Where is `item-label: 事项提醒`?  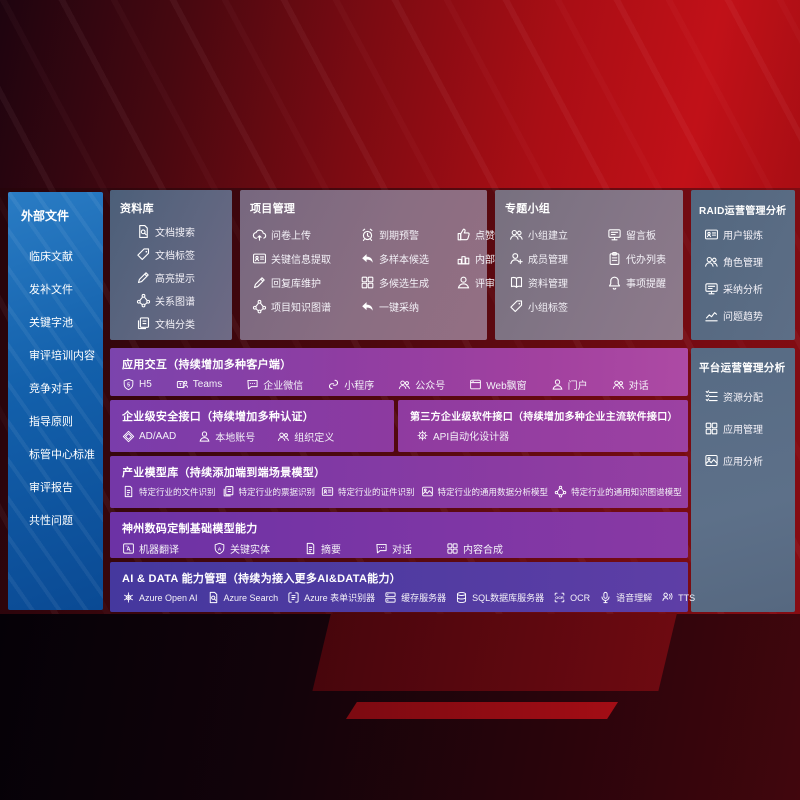 item-label: 事项提醒 is located at coordinates (646, 284).